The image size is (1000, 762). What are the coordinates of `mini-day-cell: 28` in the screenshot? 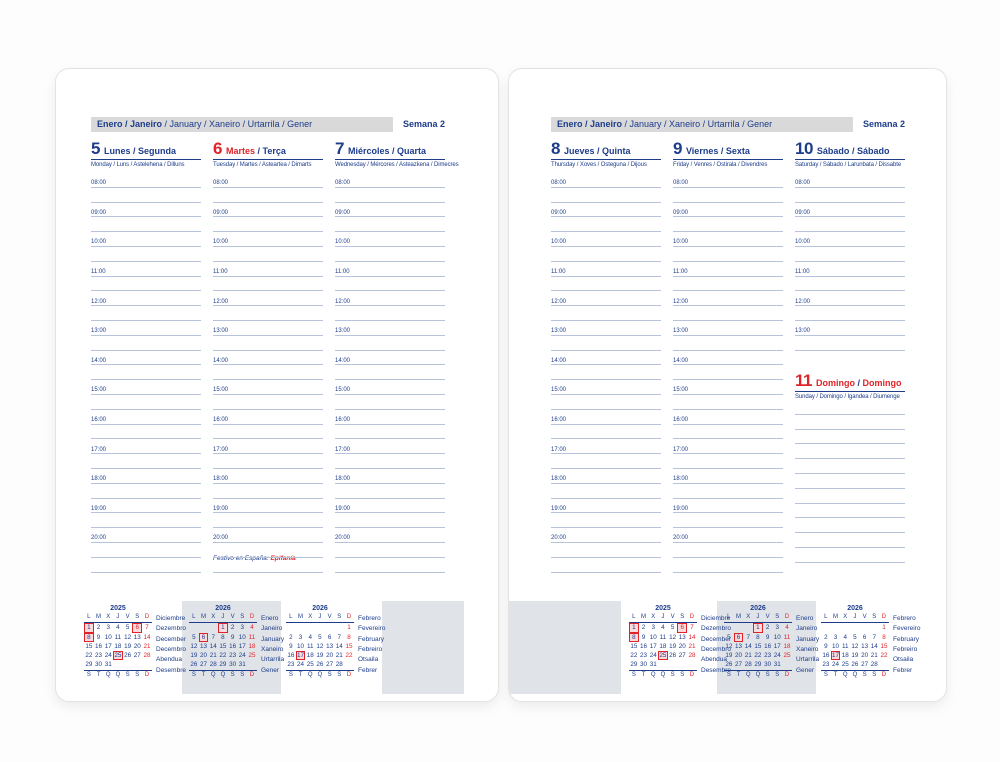 It's located at (748, 665).